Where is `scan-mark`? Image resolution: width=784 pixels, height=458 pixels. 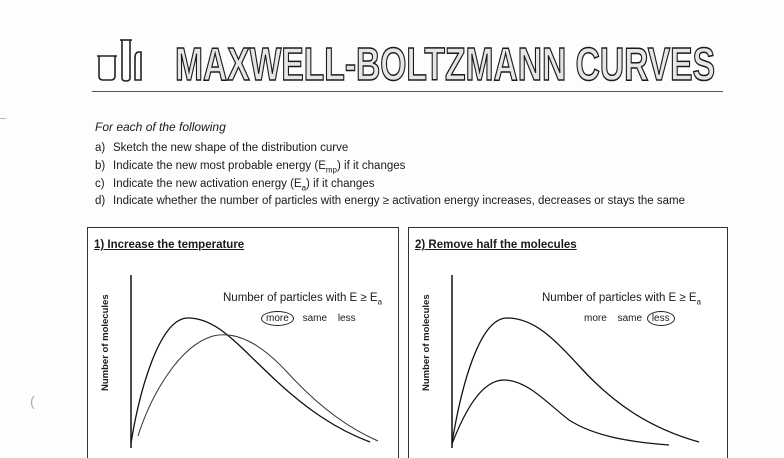
scan-mark is located at coordinates (3, 118).